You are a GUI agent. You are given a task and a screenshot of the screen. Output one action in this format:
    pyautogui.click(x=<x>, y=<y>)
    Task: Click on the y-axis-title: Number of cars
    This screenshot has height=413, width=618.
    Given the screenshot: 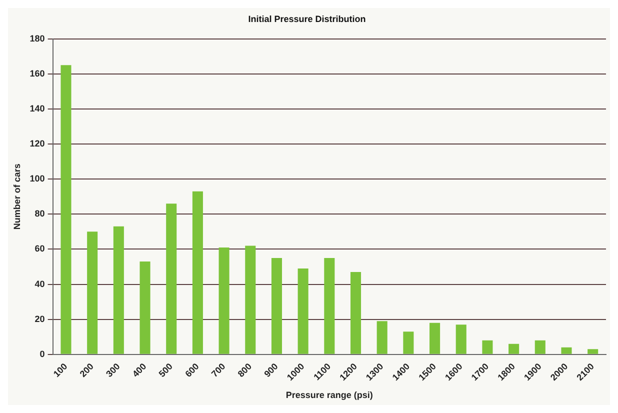 What is the action you would take?
    pyautogui.click(x=17, y=197)
    